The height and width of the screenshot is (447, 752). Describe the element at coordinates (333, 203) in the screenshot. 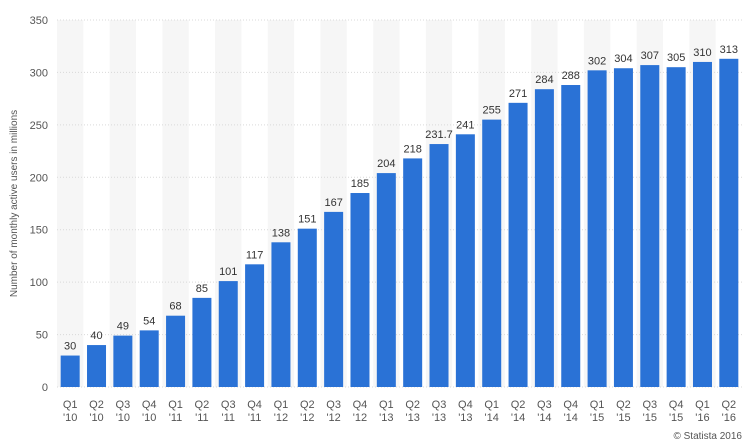

I see `data-label: 167` at that location.